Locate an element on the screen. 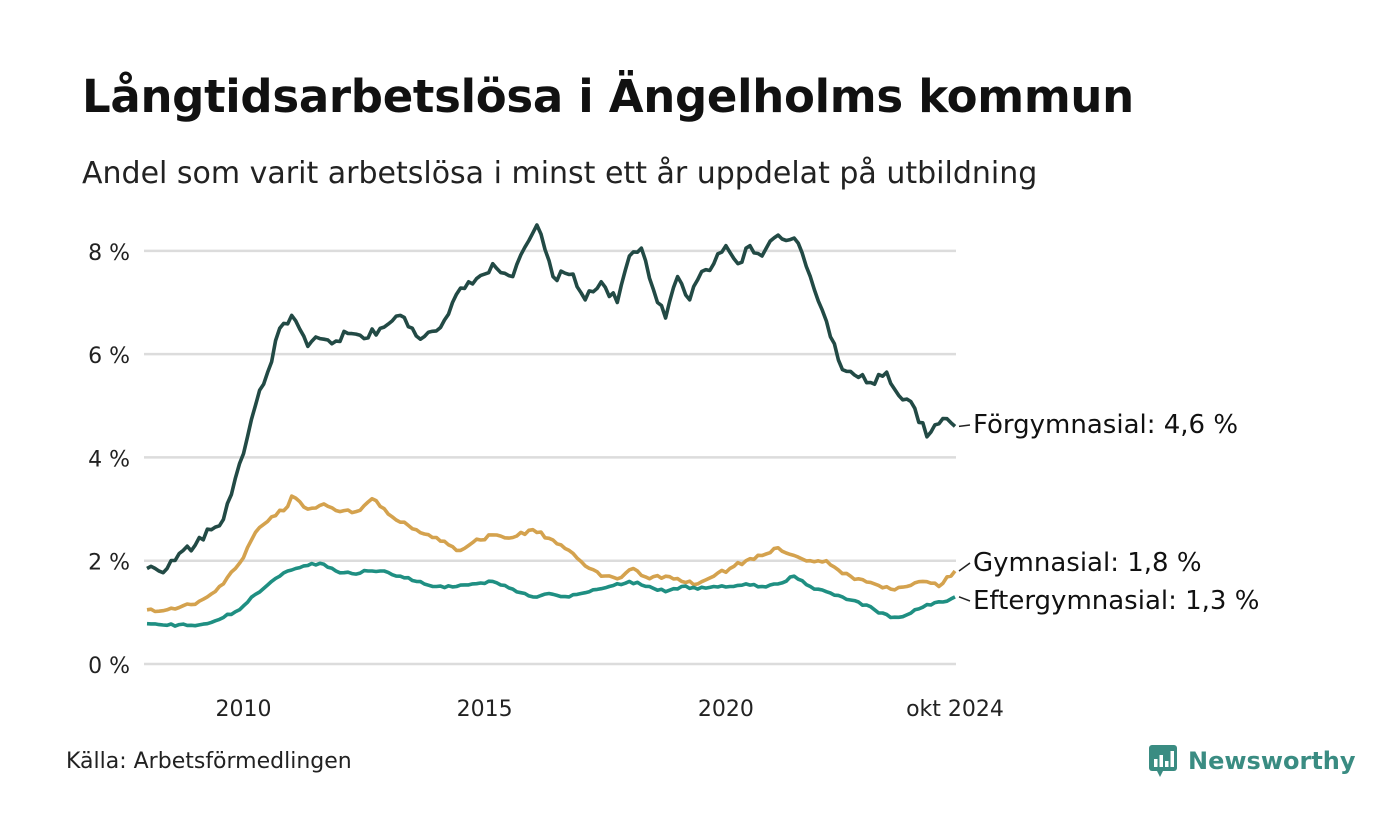 This screenshot has height=840, width=1400. series-line-eftergymnasial is located at coordinates (551, 594).